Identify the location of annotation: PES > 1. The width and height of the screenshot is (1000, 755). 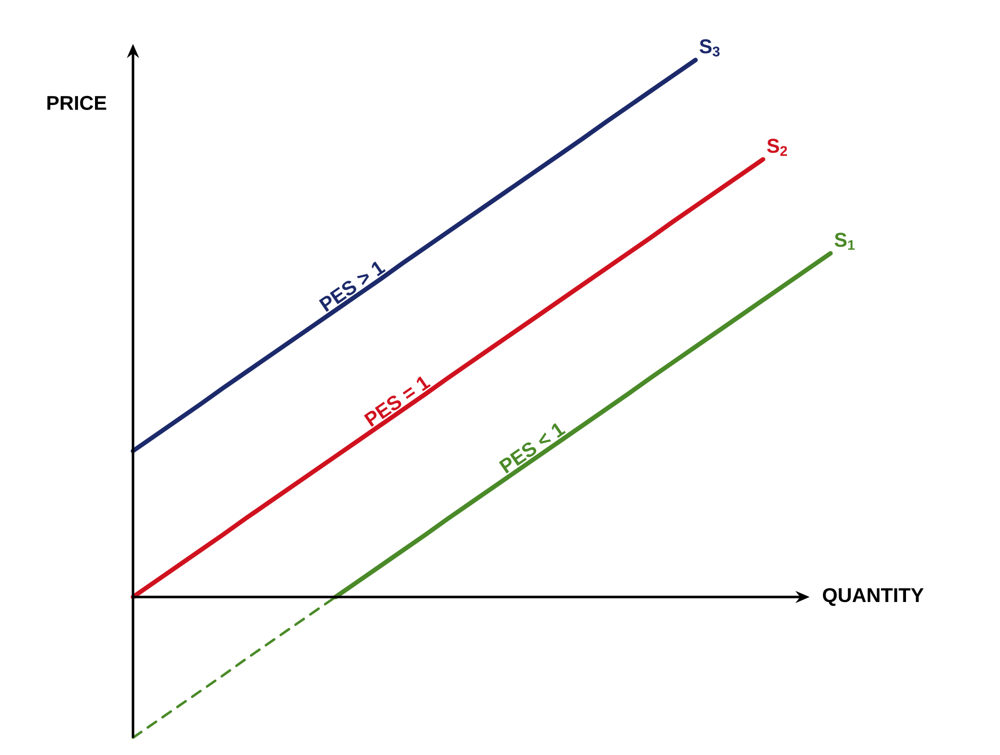
(352, 286).